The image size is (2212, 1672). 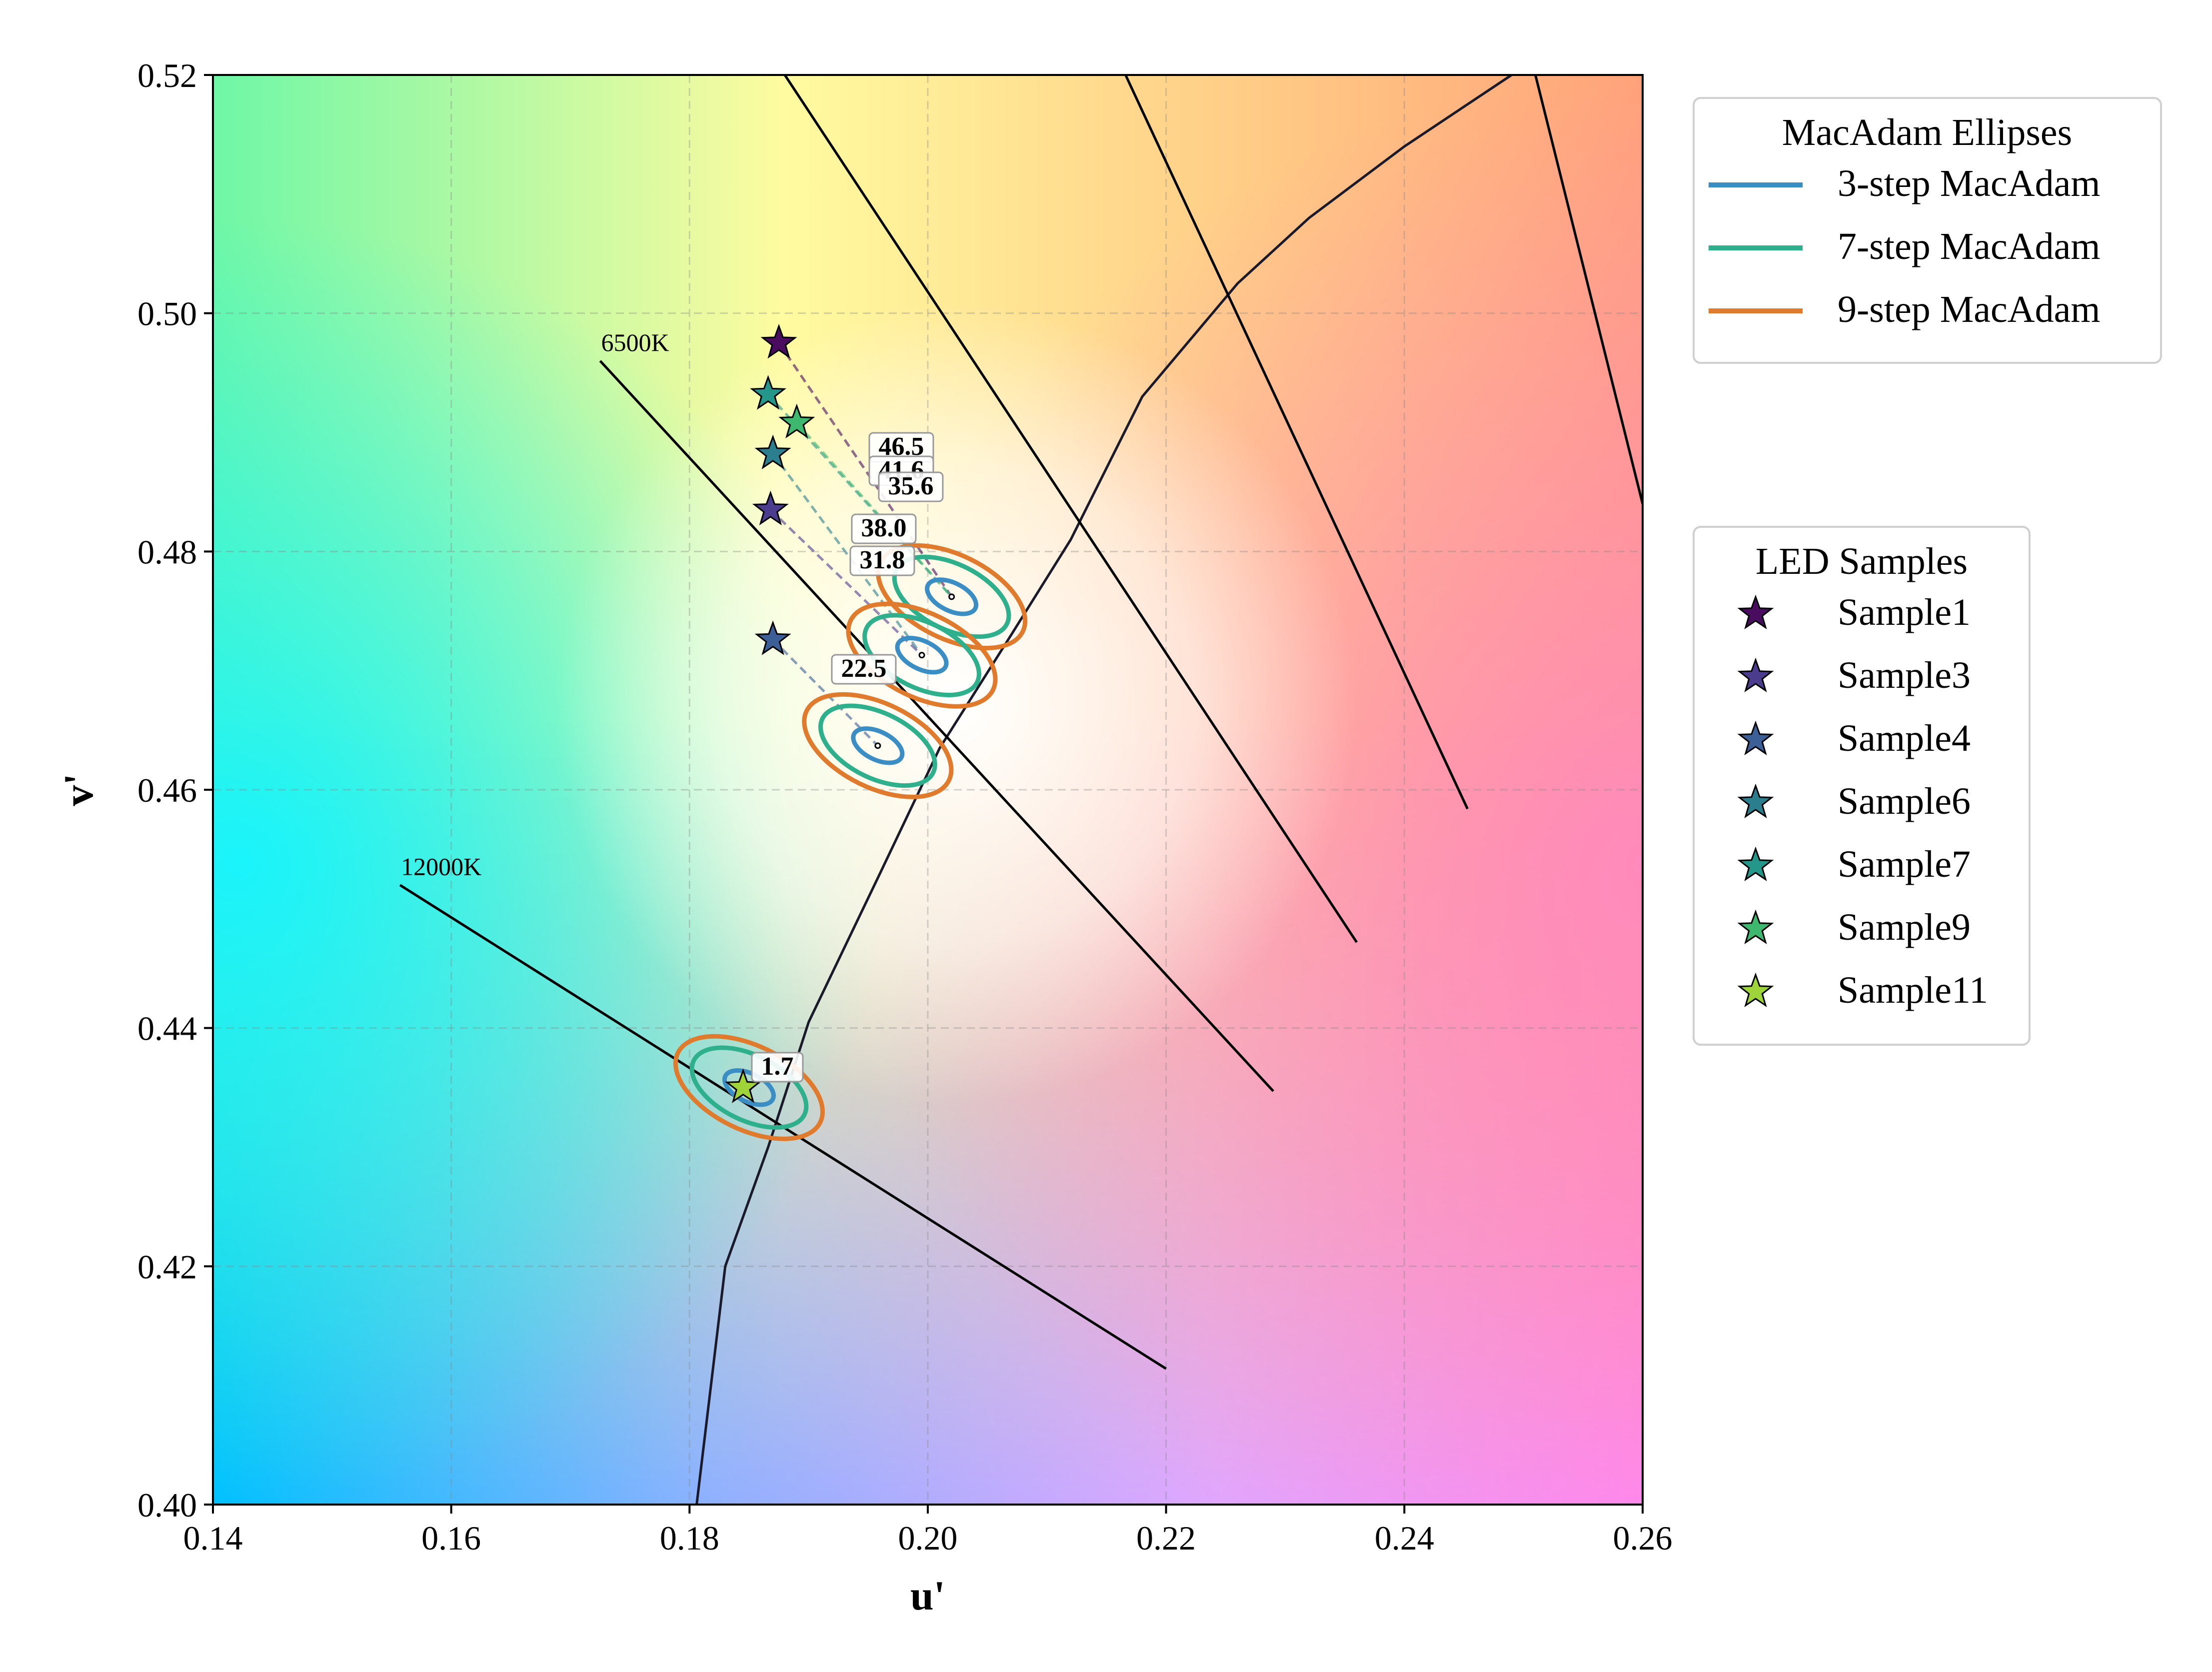 What do you see at coordinates (1904, 801) in the screenshot?
I see `legend-sample-label: Sample6` at bounding box center [1904, 801].